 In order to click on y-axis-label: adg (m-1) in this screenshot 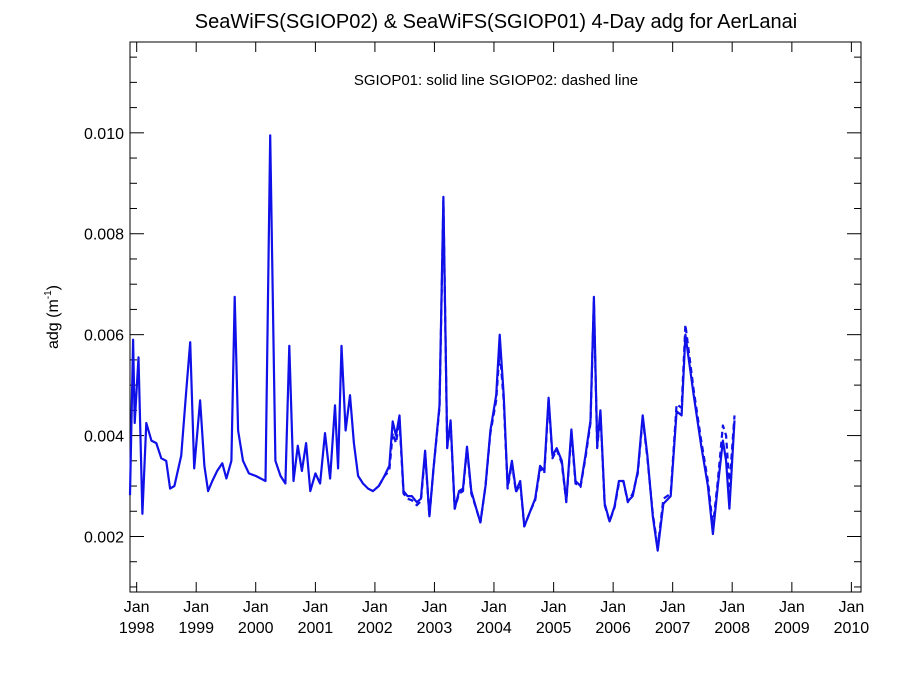, I will do `click(52, 317)`.